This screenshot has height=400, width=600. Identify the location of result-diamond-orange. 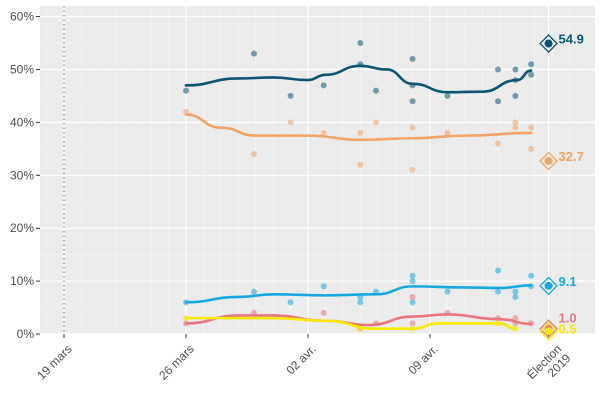
(548, 161).